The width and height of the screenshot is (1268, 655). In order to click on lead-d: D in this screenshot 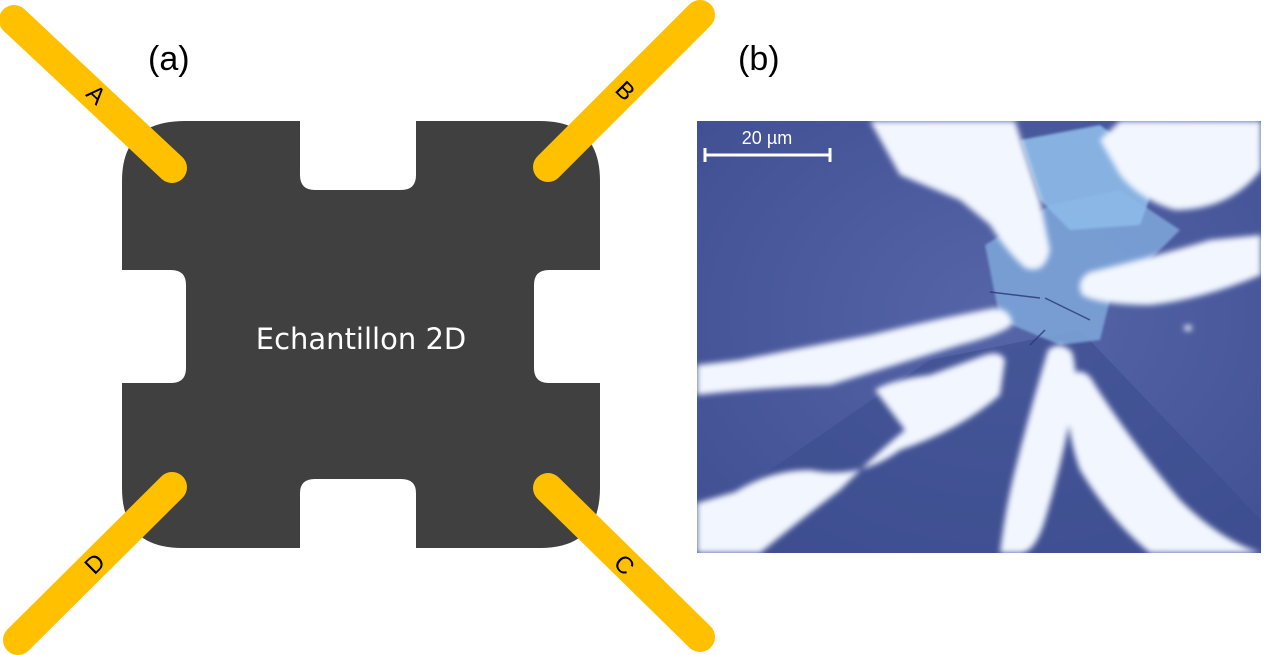, I will do `click(95, 563)`.